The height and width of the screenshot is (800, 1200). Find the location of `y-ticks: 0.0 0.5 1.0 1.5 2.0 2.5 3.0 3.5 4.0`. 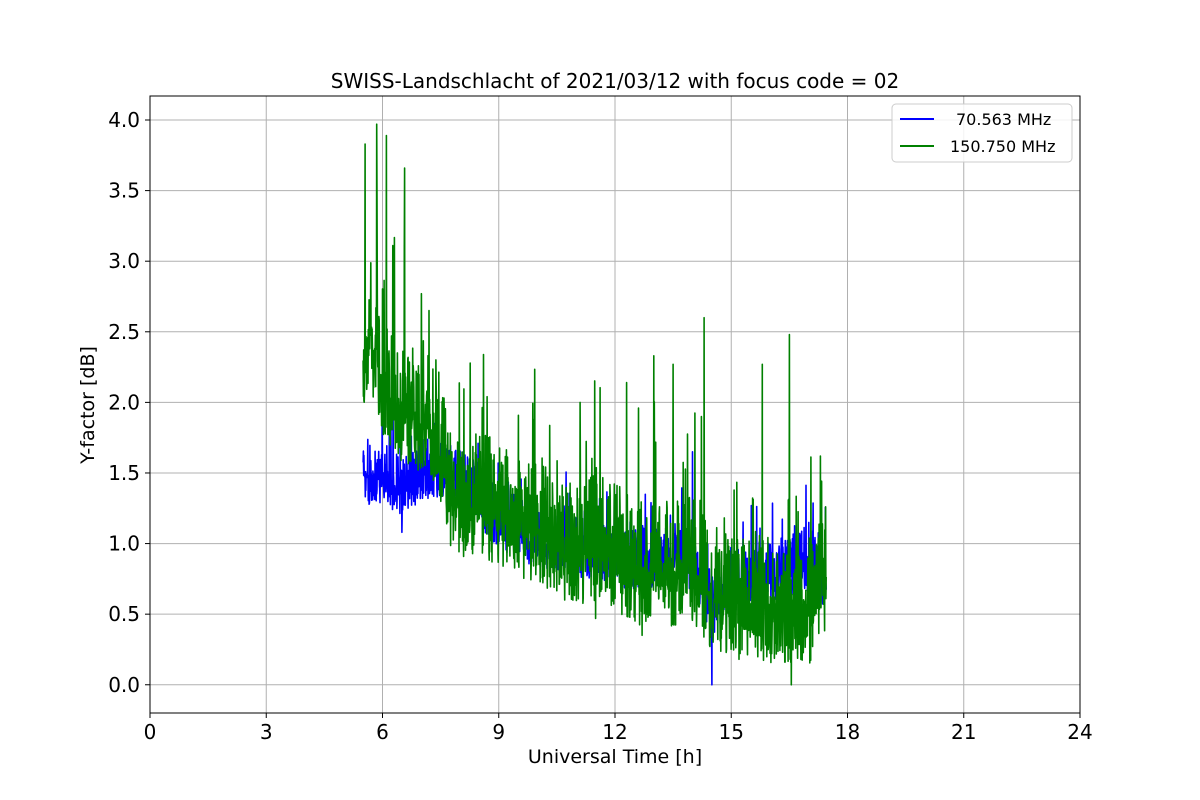

y-ticks: 0.0 0.5 1.0 1.5 2.0 2.5 3.0 3.5 4.0 is located at coordinates (129, 402).